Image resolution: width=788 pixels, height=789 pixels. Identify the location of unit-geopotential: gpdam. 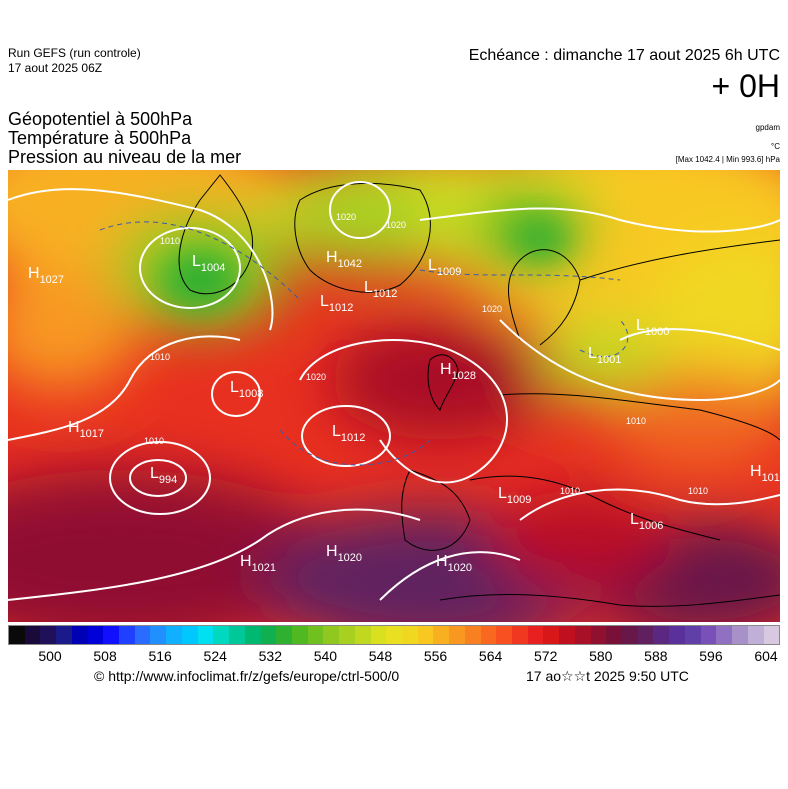
(767, 127).